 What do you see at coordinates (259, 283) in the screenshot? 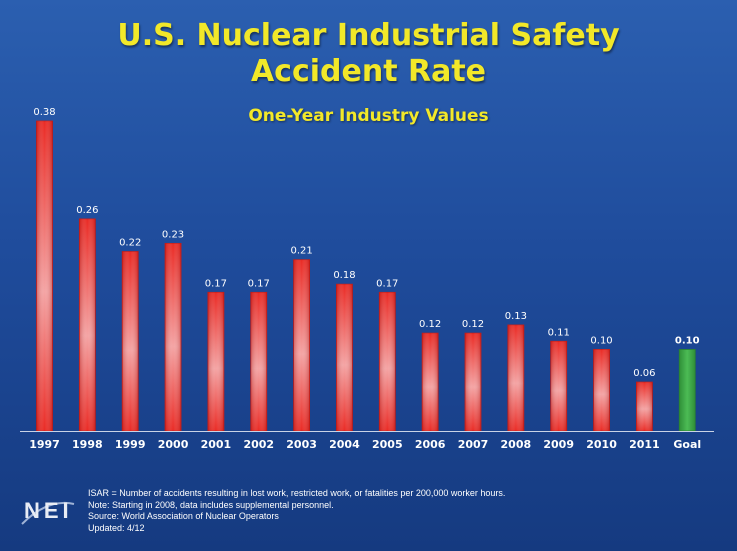
I see `value-label-2002: 0.17` at bounding box center [259, 283].